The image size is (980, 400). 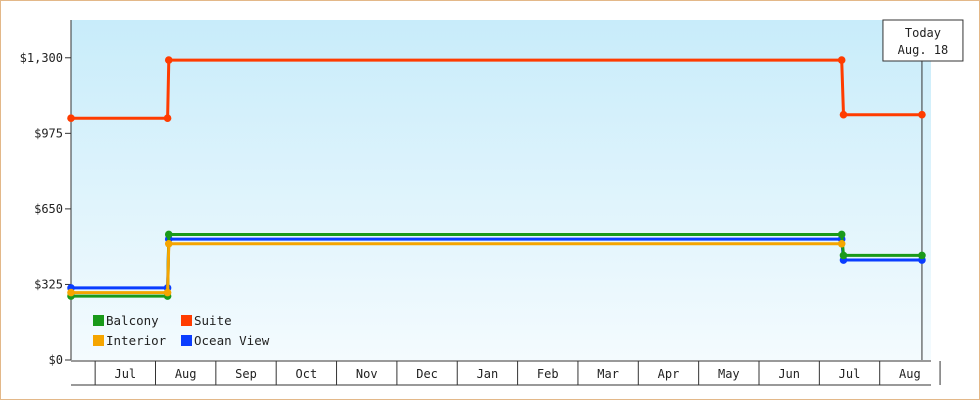 I want to click on x-tick-label: Nov, so click(x=367, y=374).